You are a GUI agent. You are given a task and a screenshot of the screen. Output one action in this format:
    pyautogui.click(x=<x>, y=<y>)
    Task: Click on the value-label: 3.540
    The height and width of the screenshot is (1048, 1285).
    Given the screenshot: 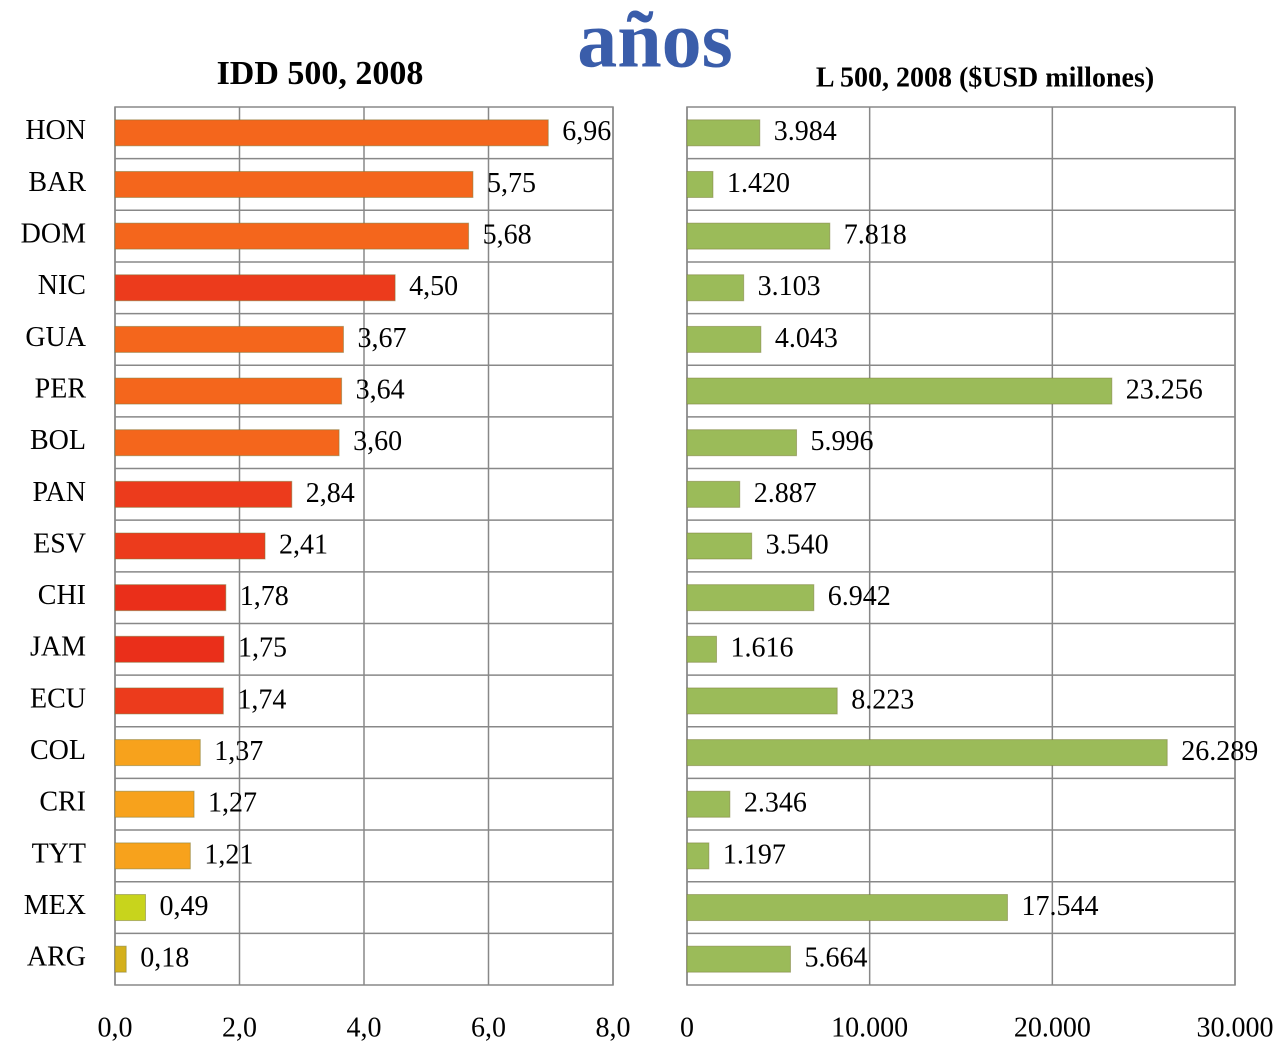 What is the action you would take?
    pyautogui.click(x=797, y=544)
    